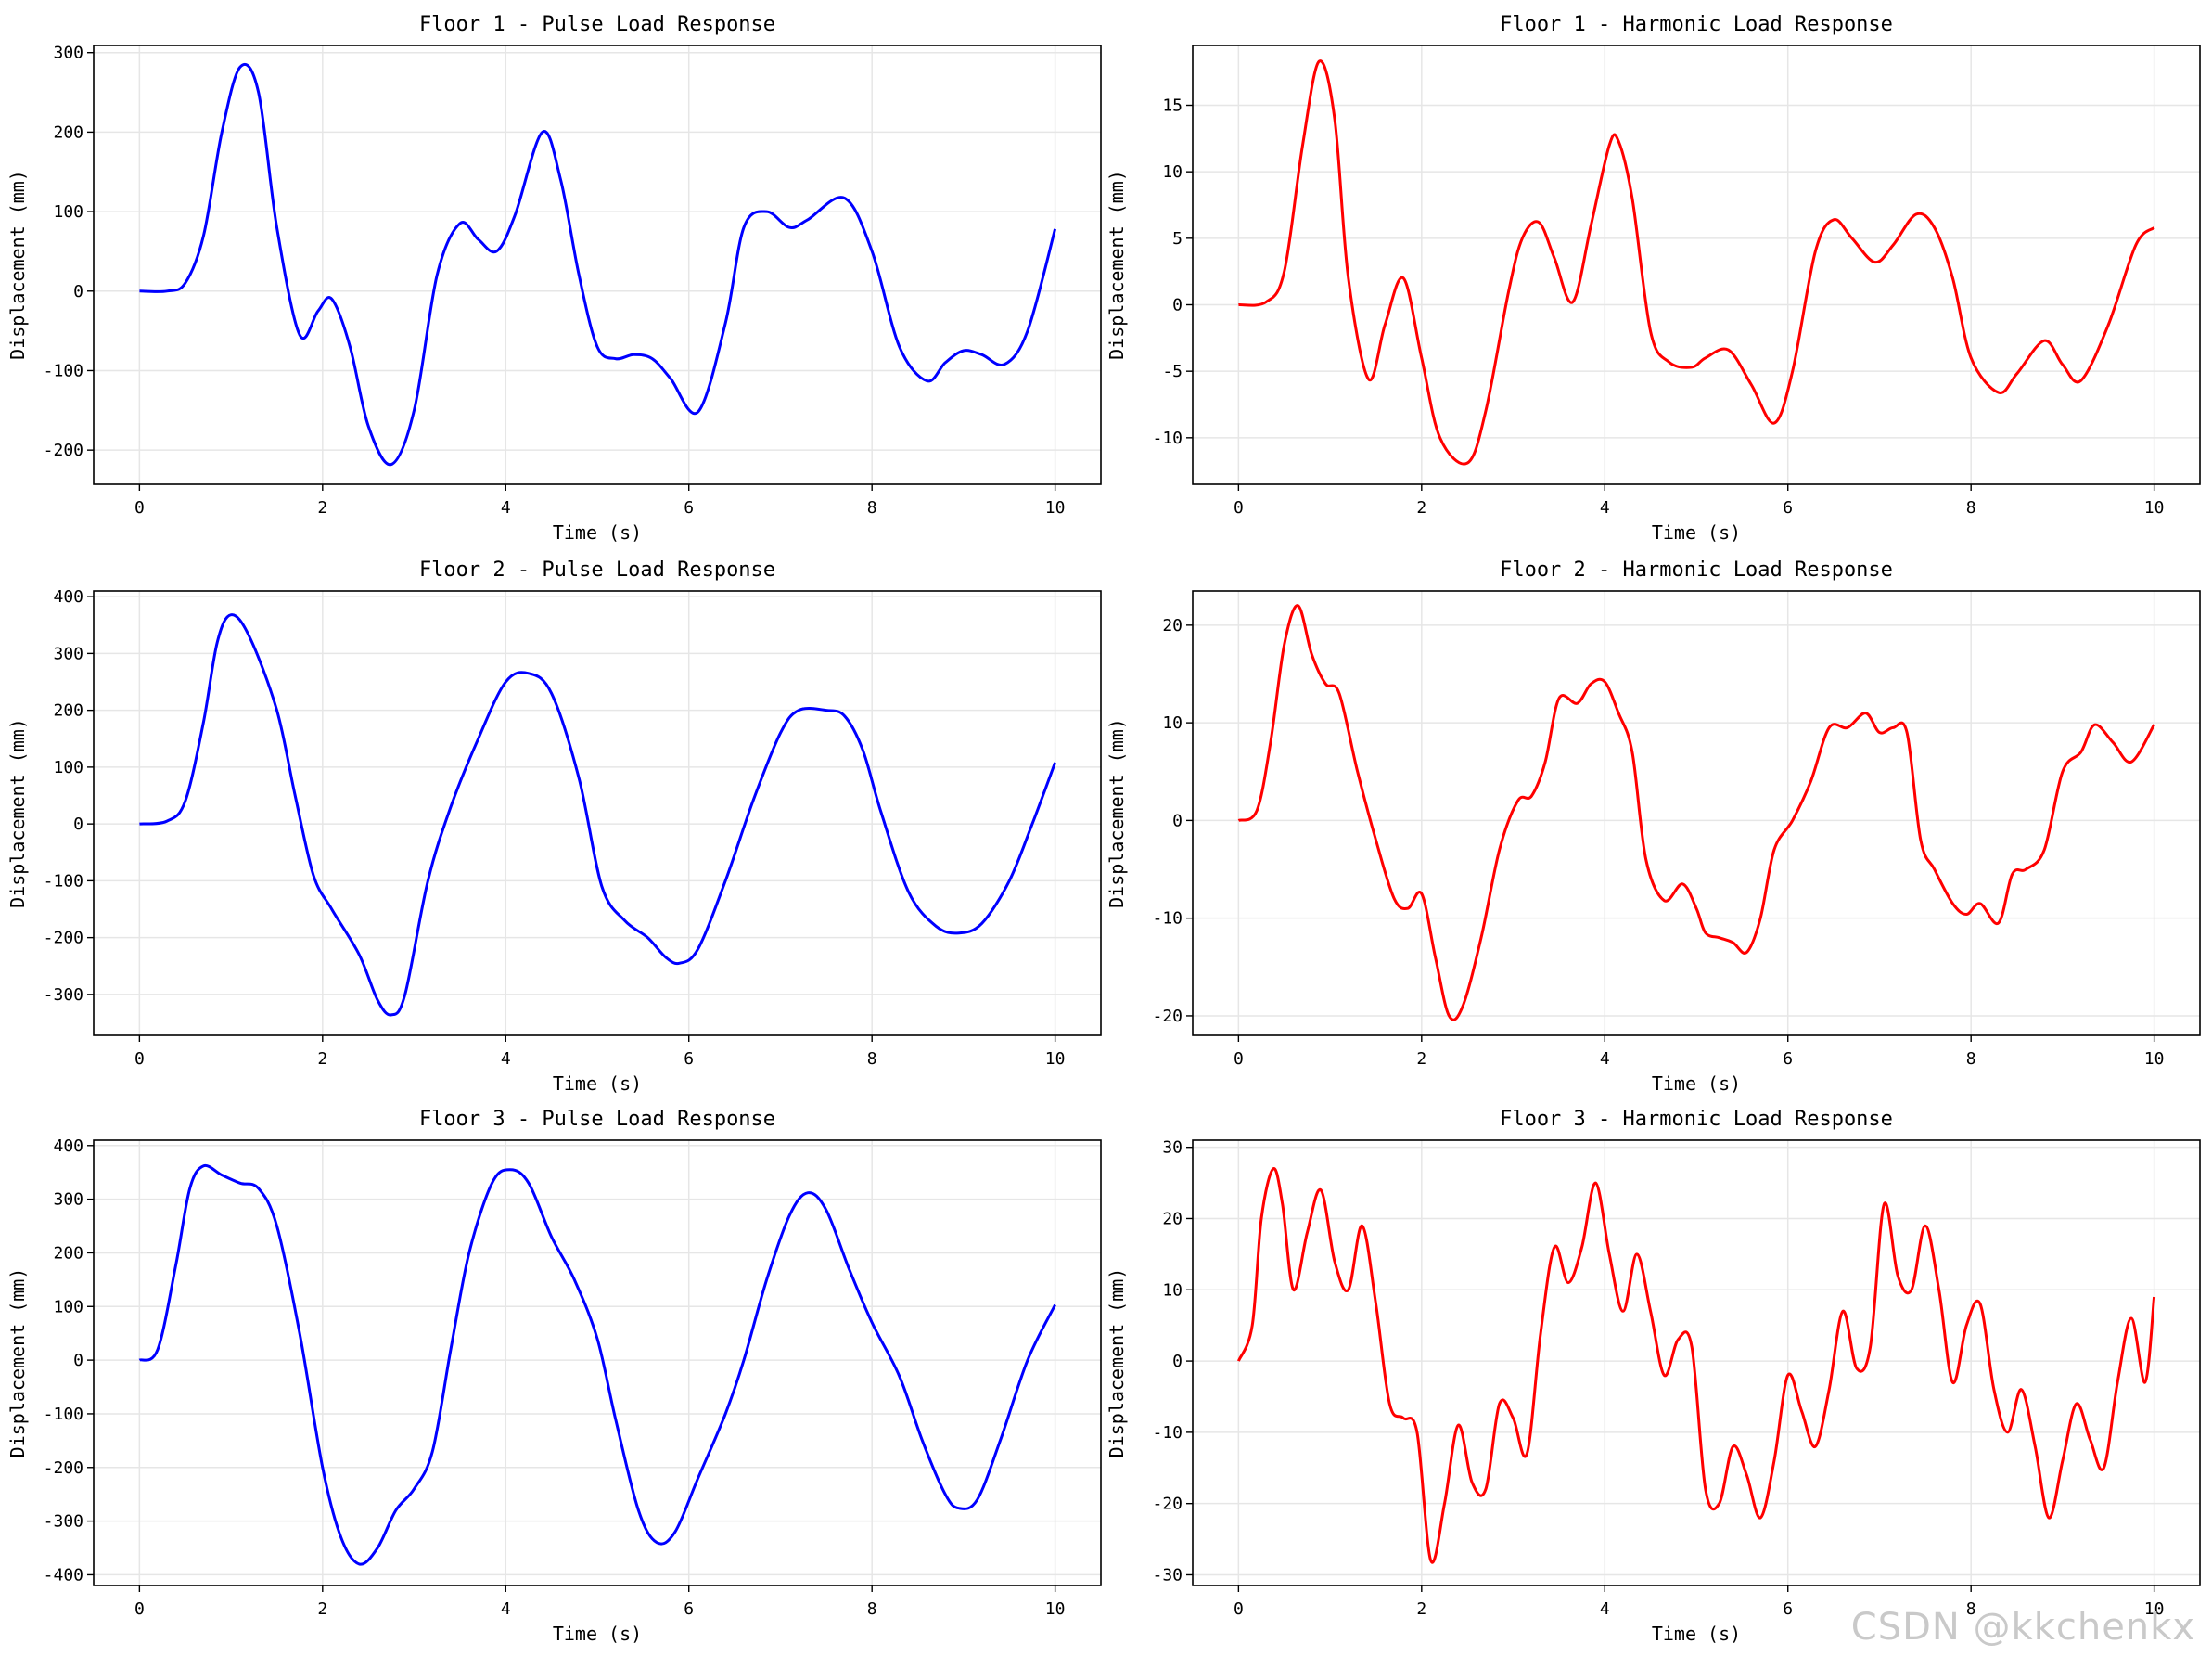  What do you see at coordinates (1172, 106) in the screenshot?
I see `y-tick-label: 15` at bounding box center [1172, 106].